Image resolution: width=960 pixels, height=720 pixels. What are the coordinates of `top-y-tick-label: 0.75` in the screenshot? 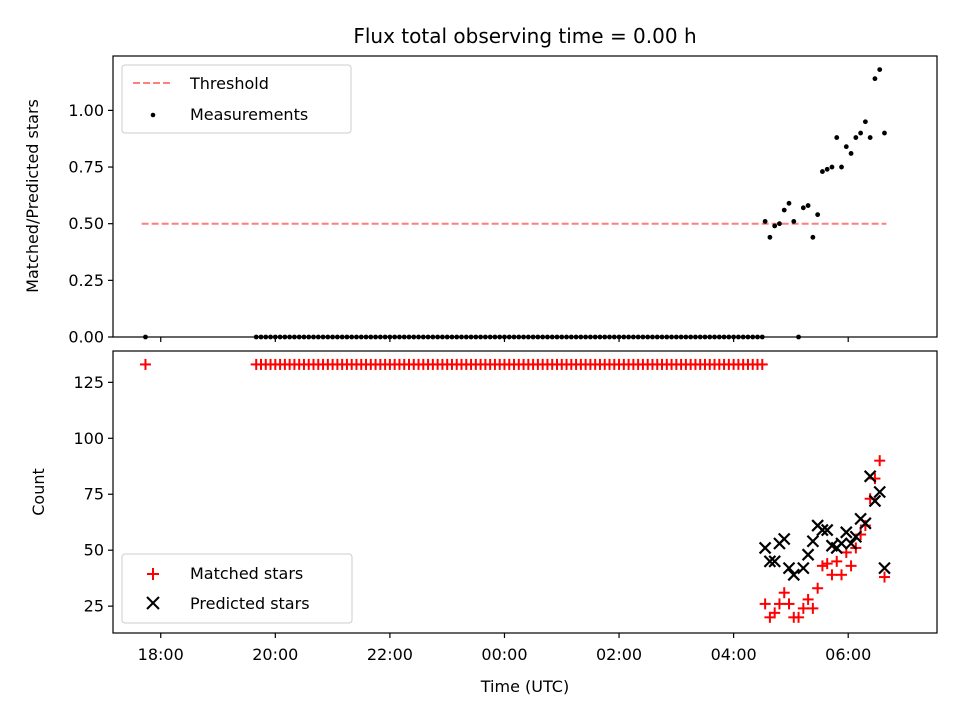 It's located at (86, 167).